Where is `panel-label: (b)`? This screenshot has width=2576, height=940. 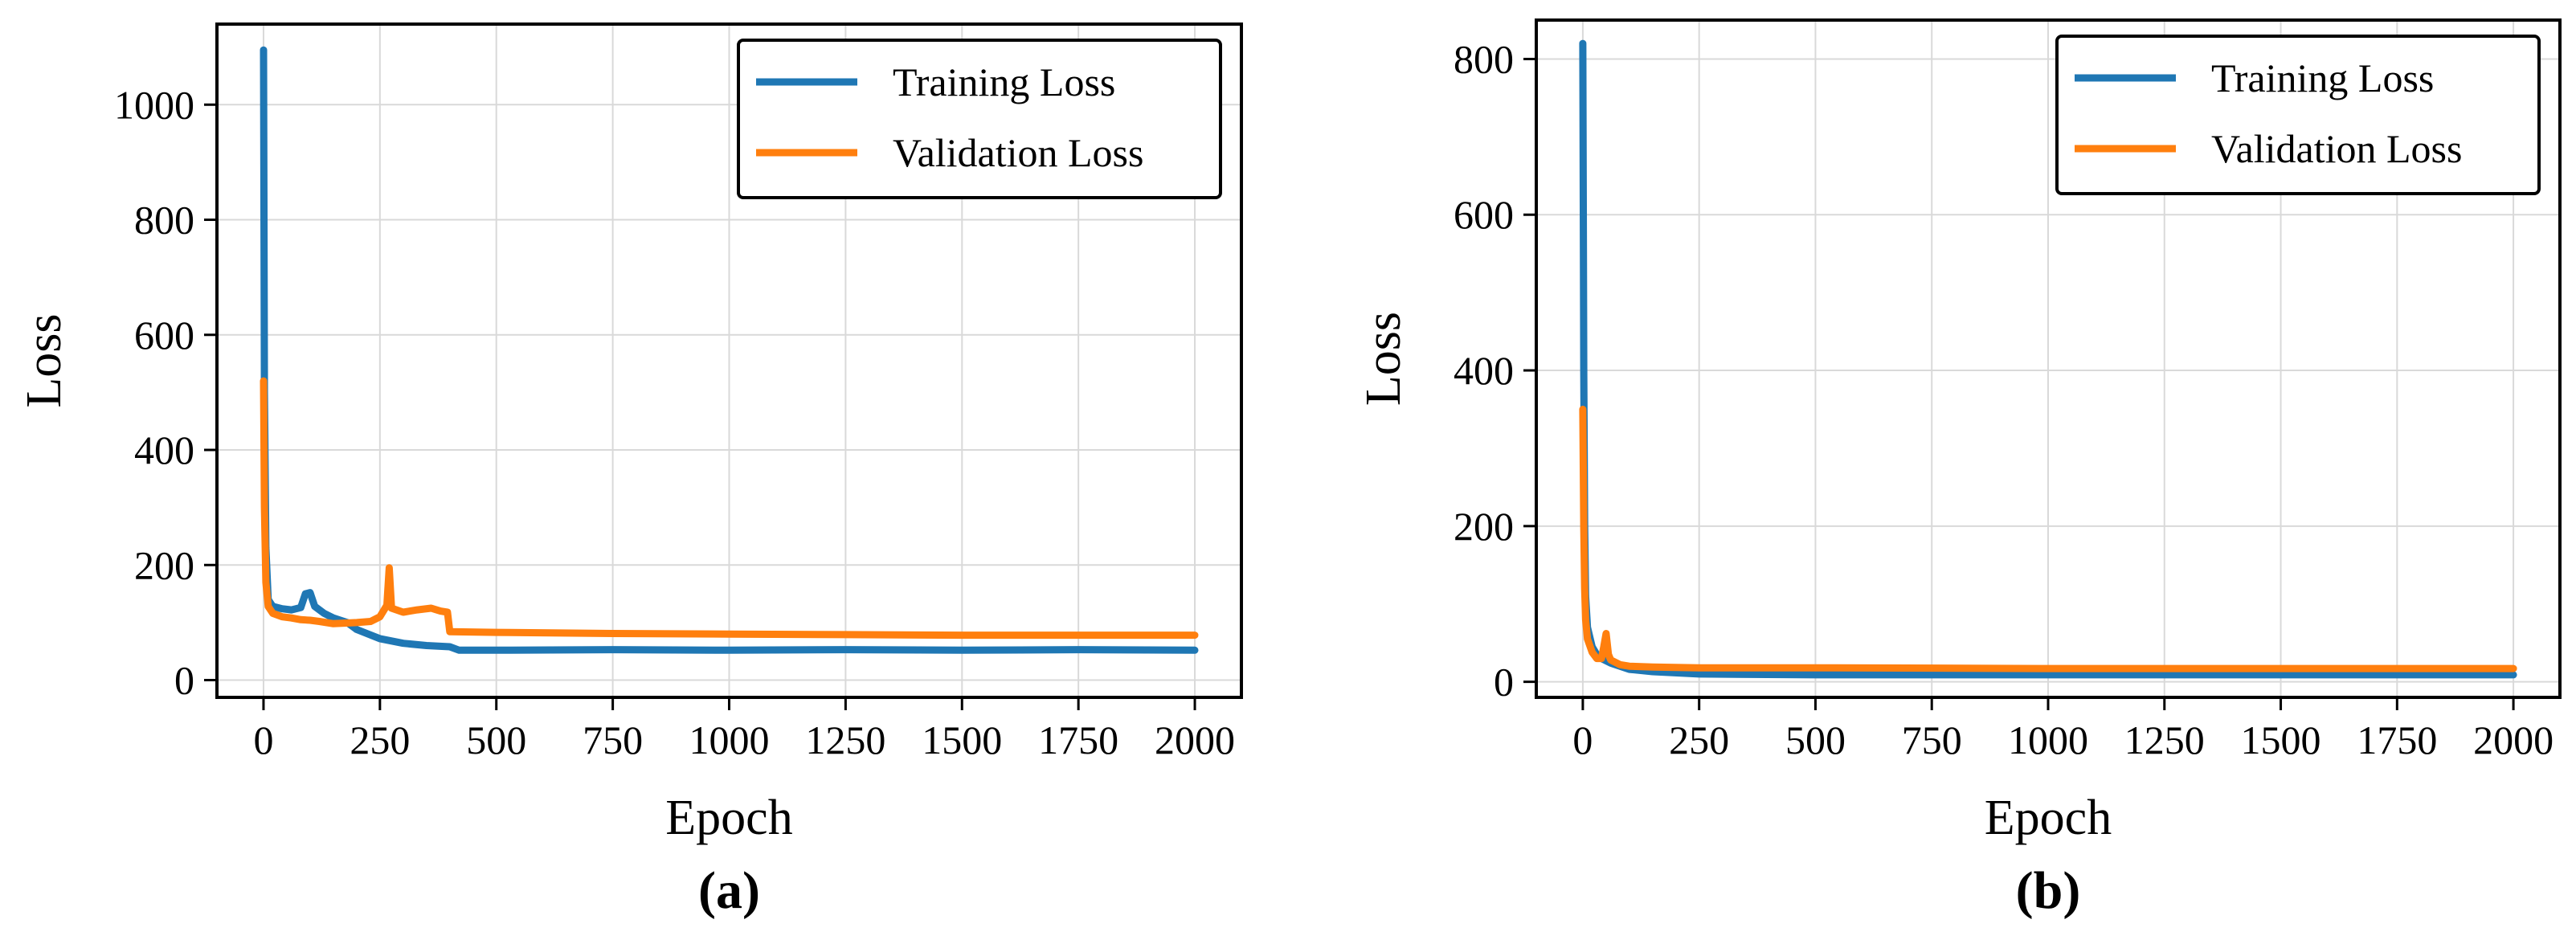 panel-label: (b) is located at coordinates (2048, 890).